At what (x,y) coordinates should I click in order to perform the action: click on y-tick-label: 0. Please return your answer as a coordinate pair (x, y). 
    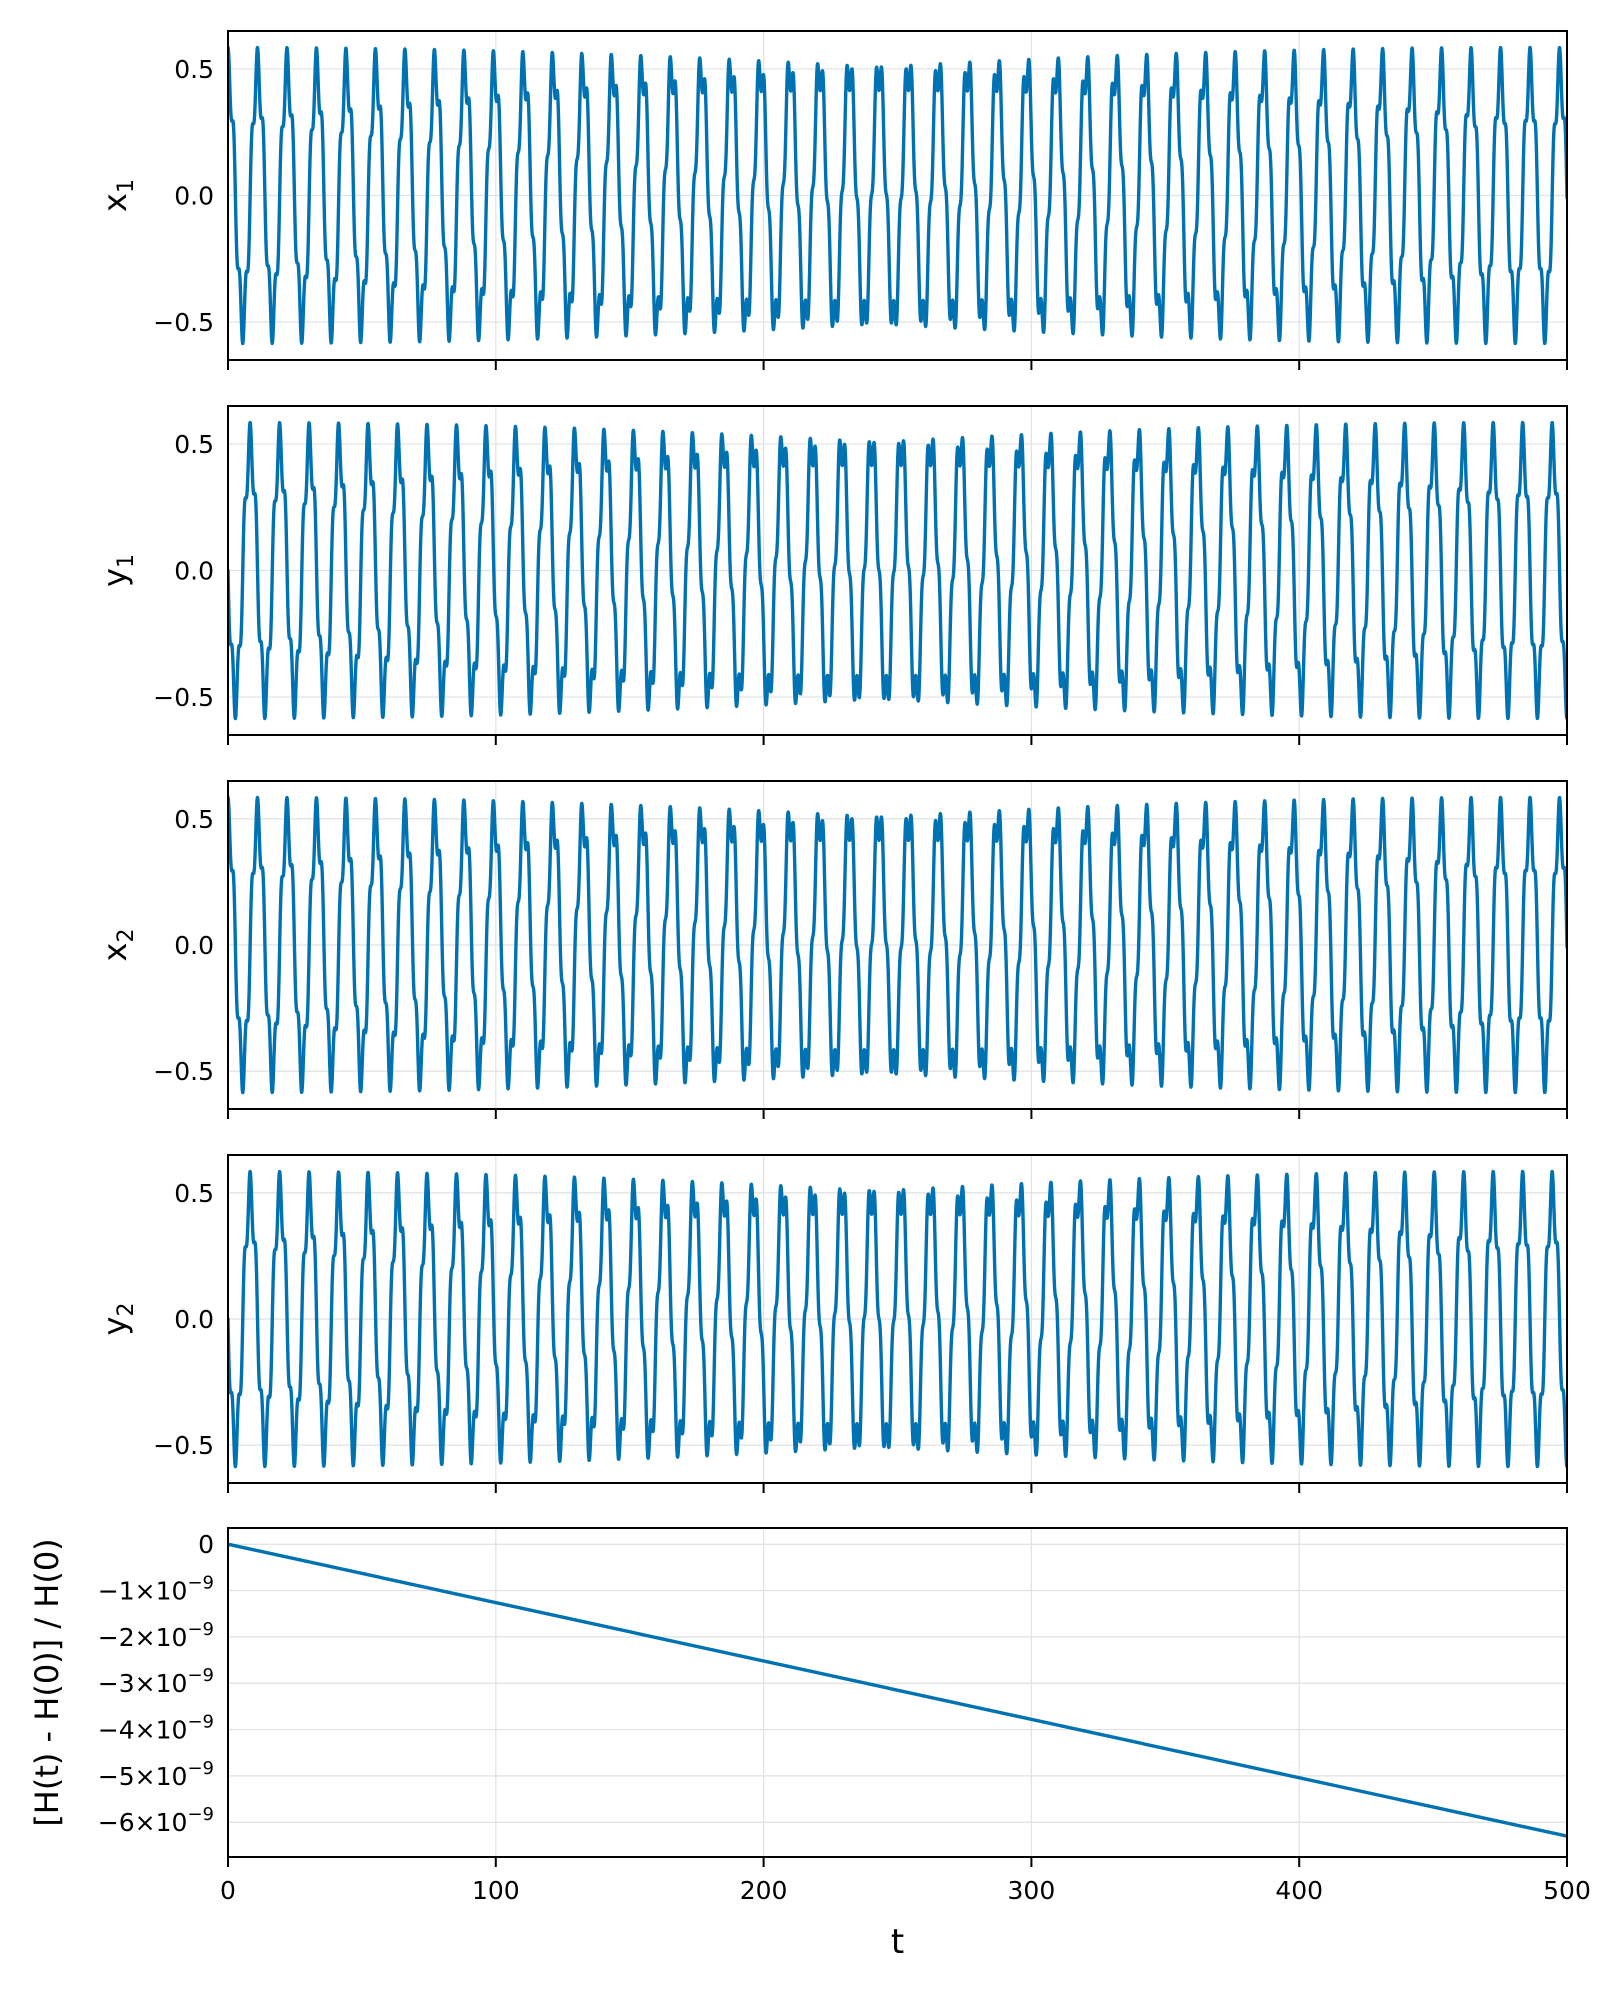
    Looking at the image, I should click on (206, 1544).